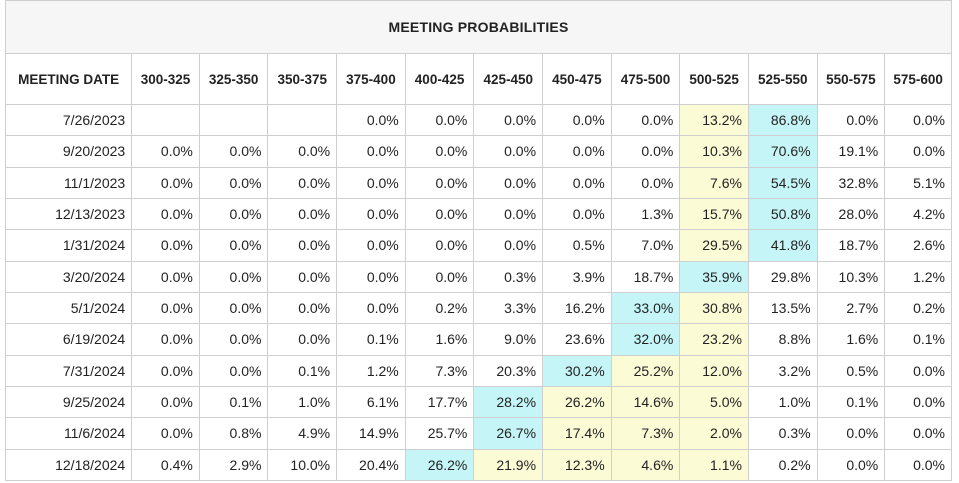 Image resolution: width=959 pixels, height=483 pixels. What do you see at coordinates (782, 433) in the screenshot?
I see `probability-cell: 0.3%` at bounding box center [782, 433].